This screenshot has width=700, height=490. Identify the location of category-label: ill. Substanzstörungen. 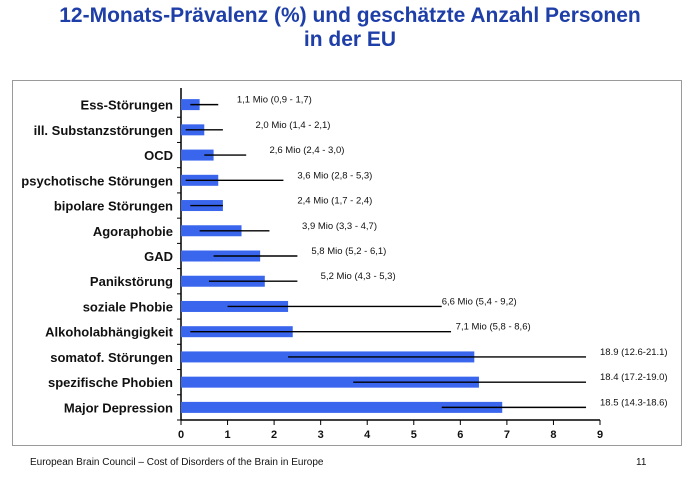
(103, 130).